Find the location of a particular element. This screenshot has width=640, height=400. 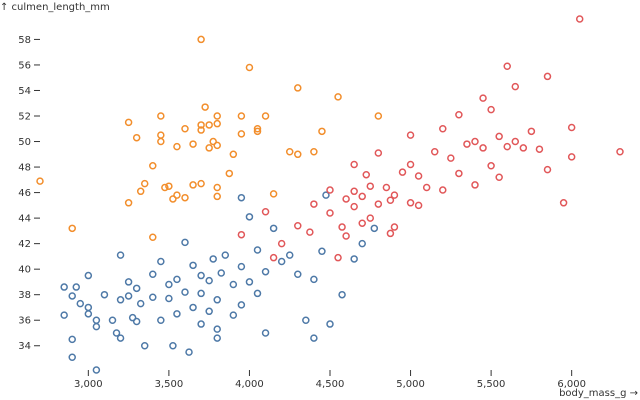

x-tick-label: 4,500 is located at coordinates (330, 384).